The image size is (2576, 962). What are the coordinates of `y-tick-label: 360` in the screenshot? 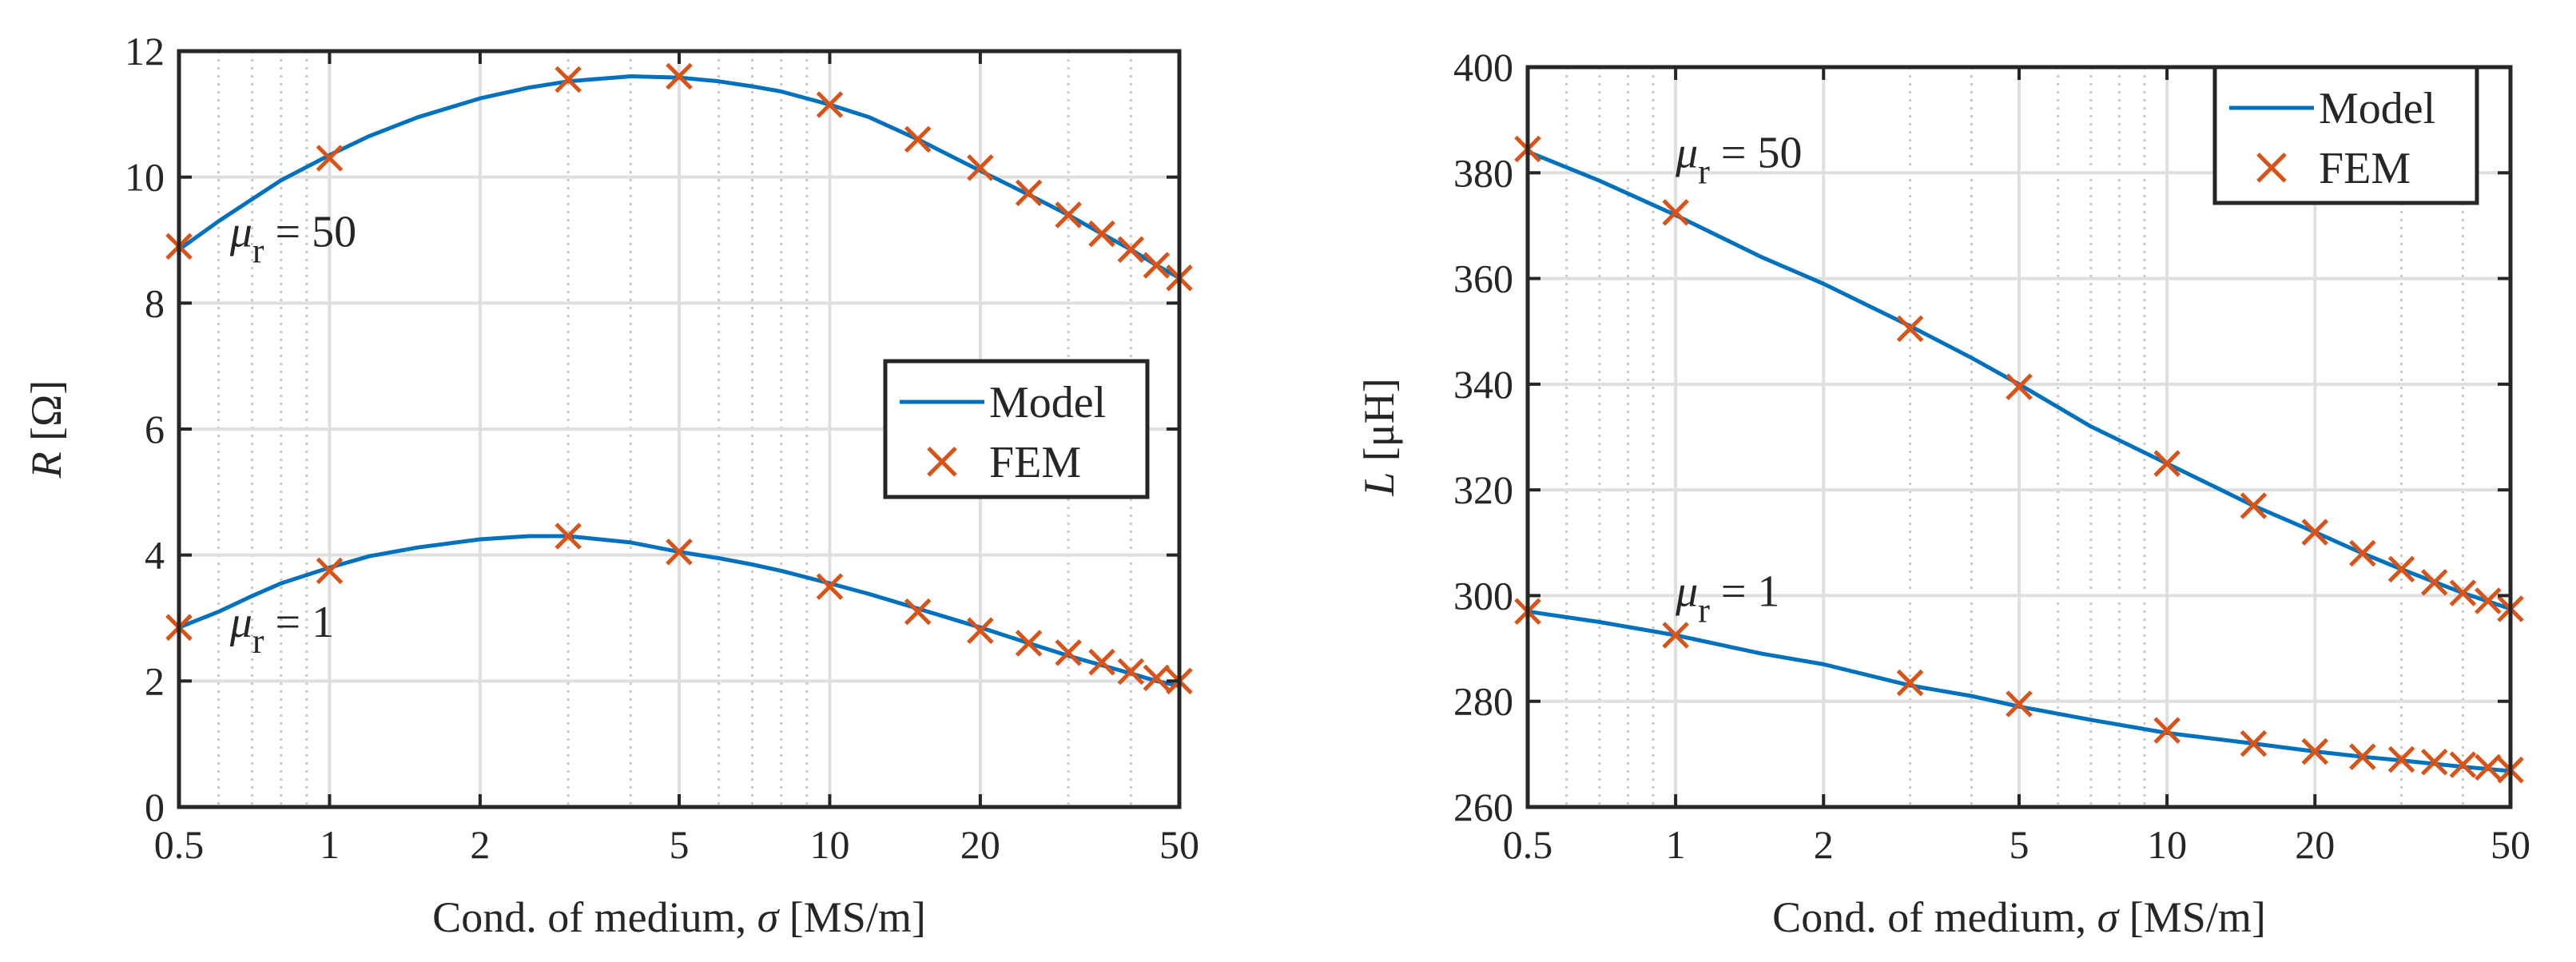 It's located at (1483, 278).